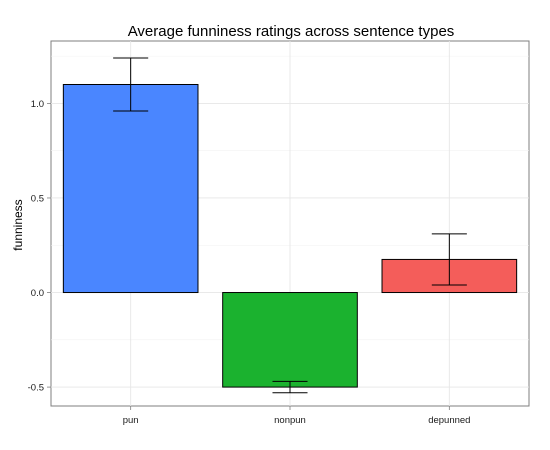 This screenshot has width=550, height=450. What do you see at coordinates (37, 198) in the screenshot?
I see `y-tick-label: 0.5` at bounding box center [37, 198].